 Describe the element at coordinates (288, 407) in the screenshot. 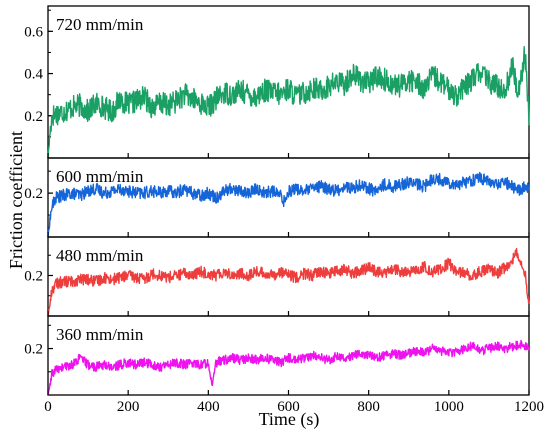

I see `x-tick-label: 600` at that location.